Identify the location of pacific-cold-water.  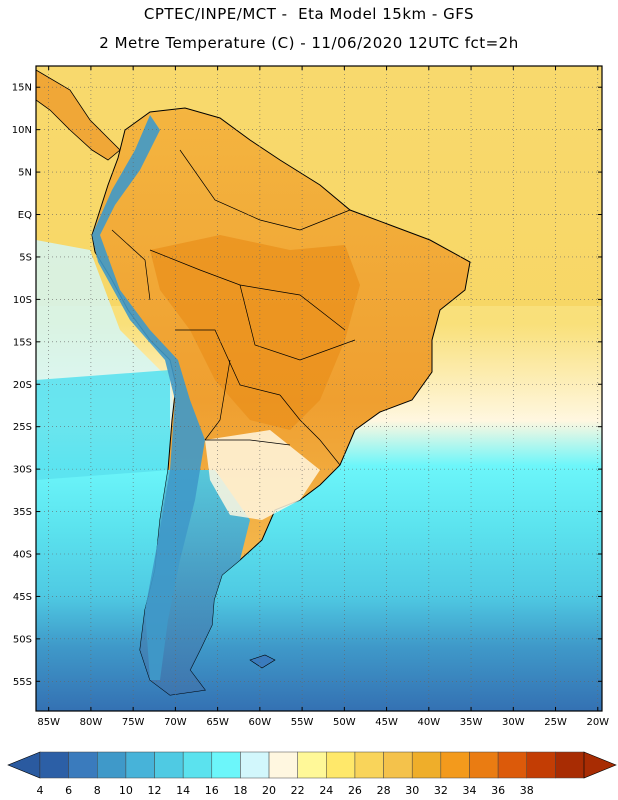
(103, 425).